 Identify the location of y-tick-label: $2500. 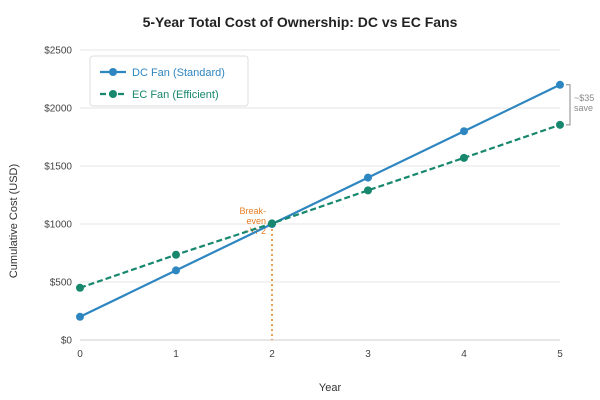
(58, 51).